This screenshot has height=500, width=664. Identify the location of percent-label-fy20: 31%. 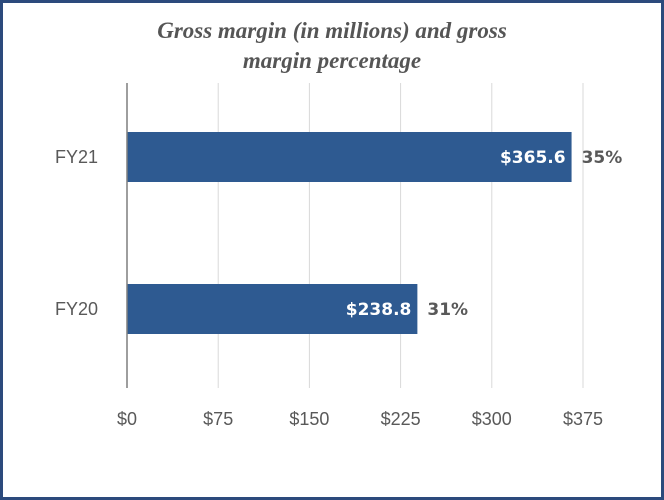
(447, 310).